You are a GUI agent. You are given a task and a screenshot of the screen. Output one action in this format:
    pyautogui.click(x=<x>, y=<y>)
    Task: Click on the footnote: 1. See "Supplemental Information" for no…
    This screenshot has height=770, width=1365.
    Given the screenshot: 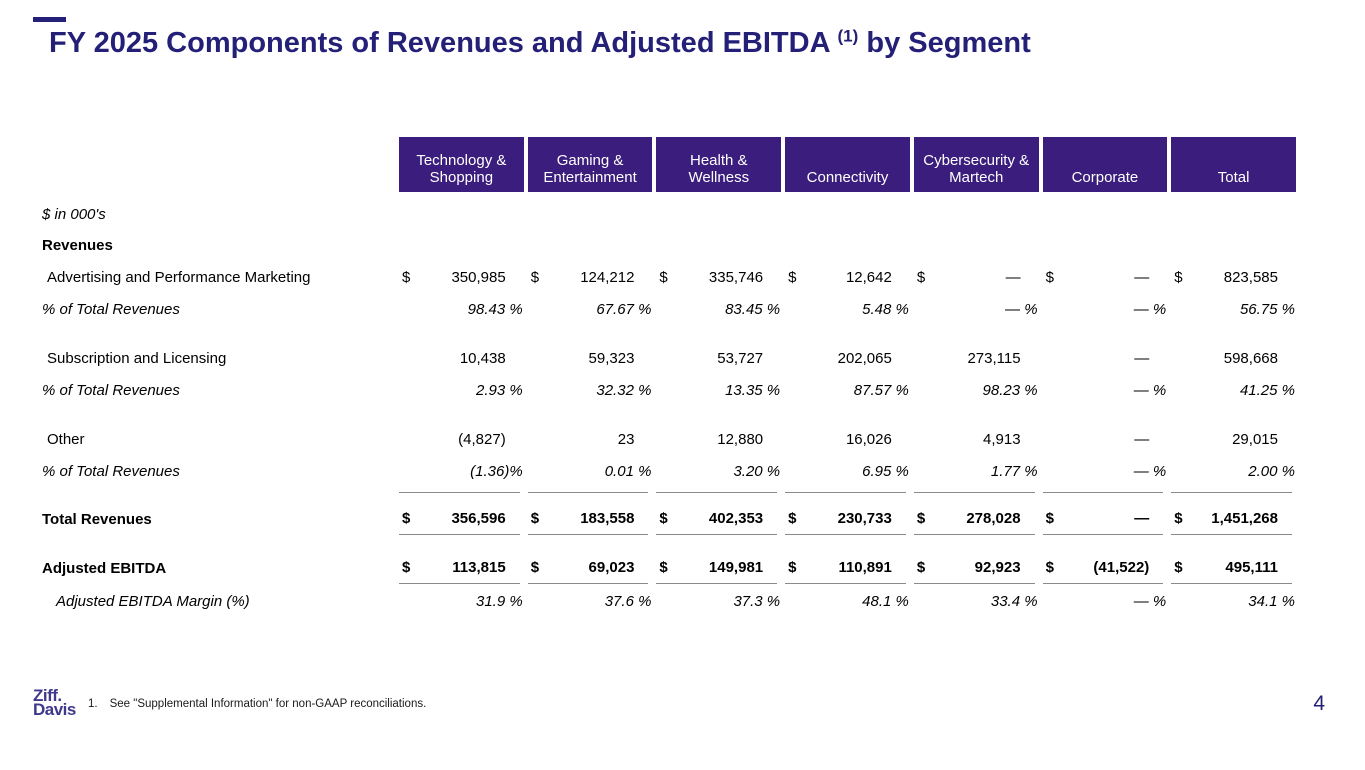 What is the action you would take?
    pyautogui.click(x=257, y=704)
    